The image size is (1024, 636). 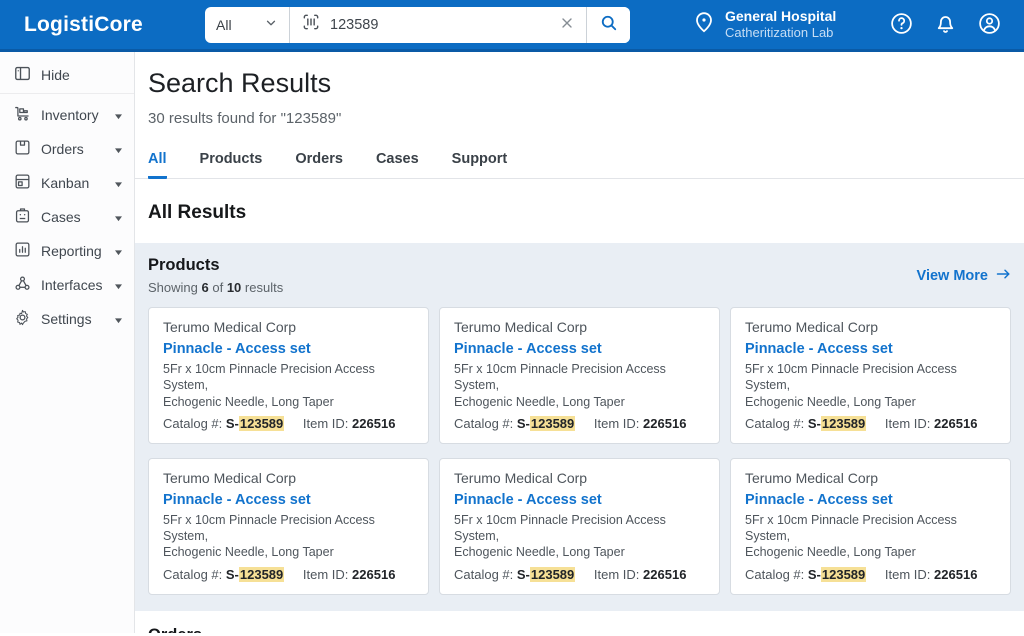 I want to click on sidebar-item-kanban: Kanban, so click(x=67, y=183).